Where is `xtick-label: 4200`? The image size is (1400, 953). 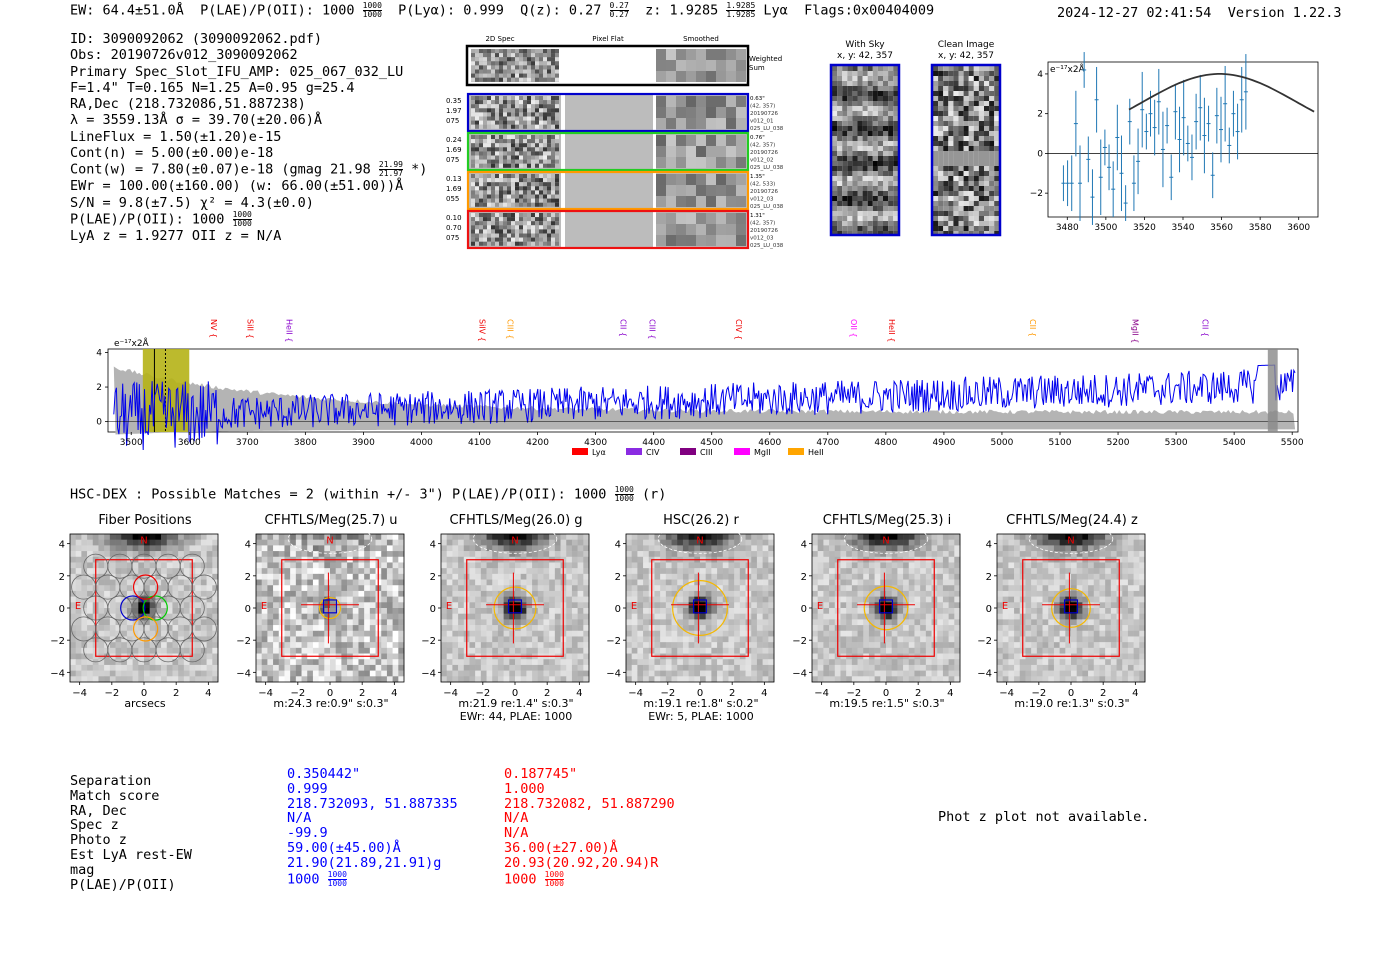 xtick-label: 4200 is located at coordinates (537, 443).